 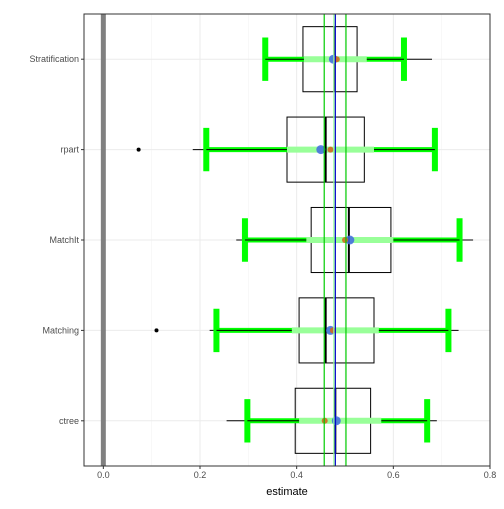 I want to click on y-tick-label: Matching, so click(x=60, y=330).